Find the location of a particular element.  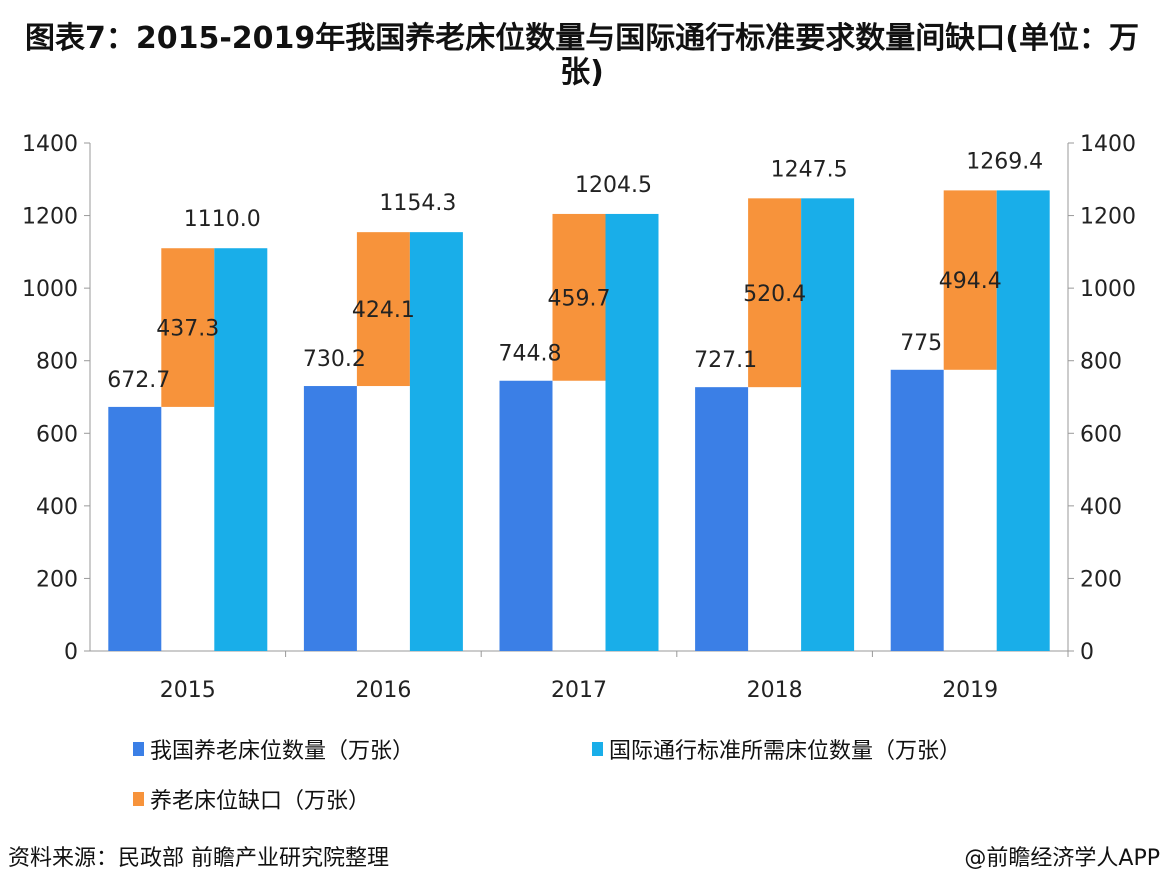

x-tick-label: 2018 is located at coordinates (775, 690).